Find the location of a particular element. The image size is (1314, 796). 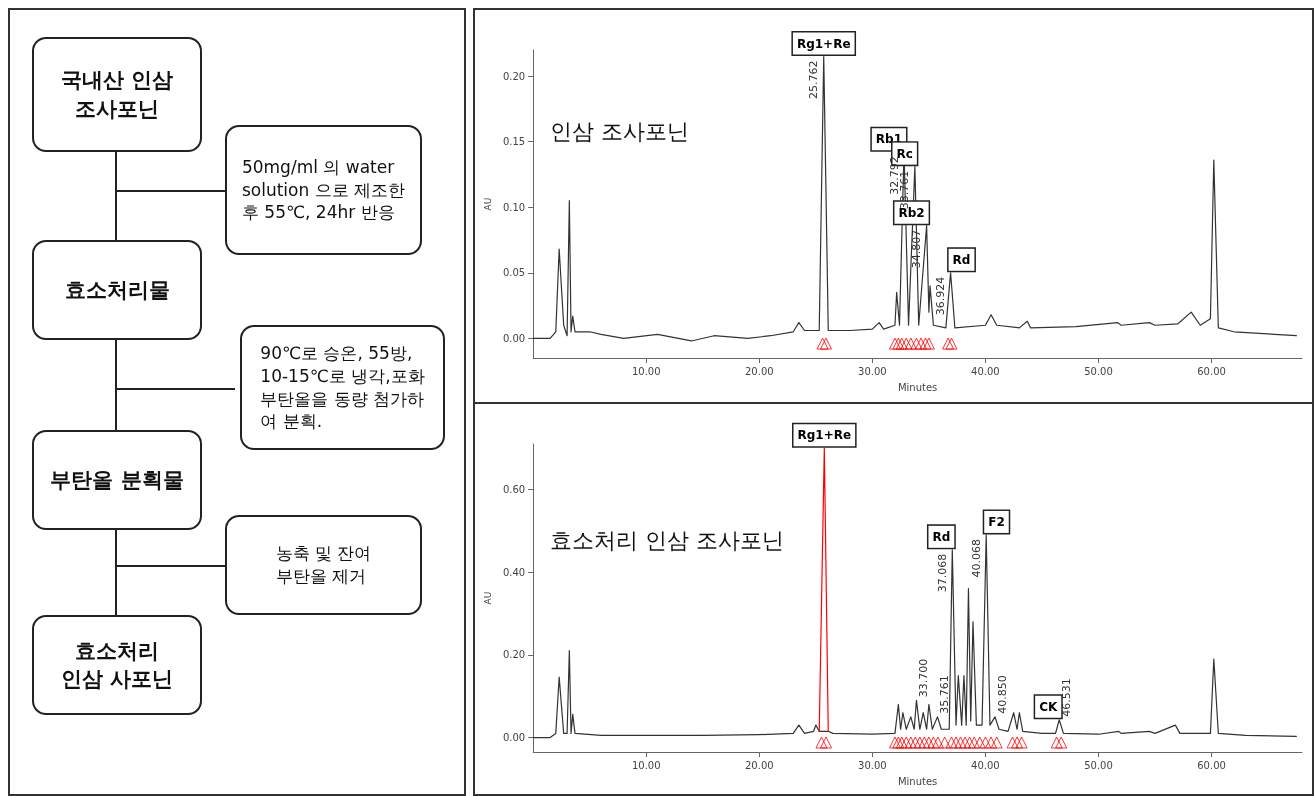

y-tick-label: 0.05 is located at coordinates (514, 273).